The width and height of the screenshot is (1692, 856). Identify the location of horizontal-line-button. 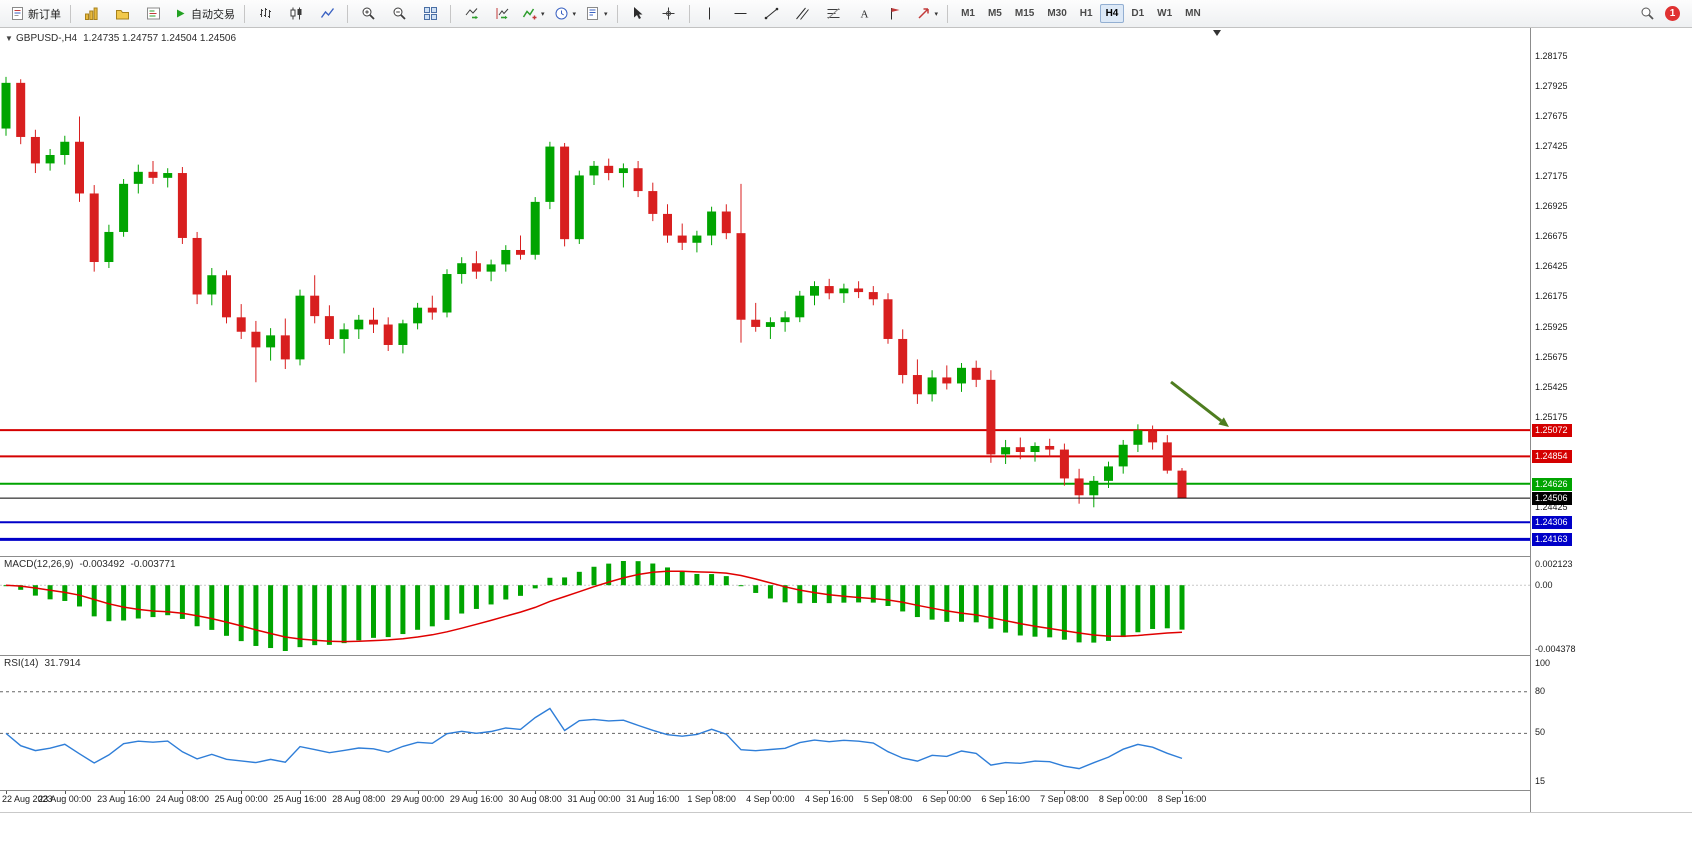
(741, 14).